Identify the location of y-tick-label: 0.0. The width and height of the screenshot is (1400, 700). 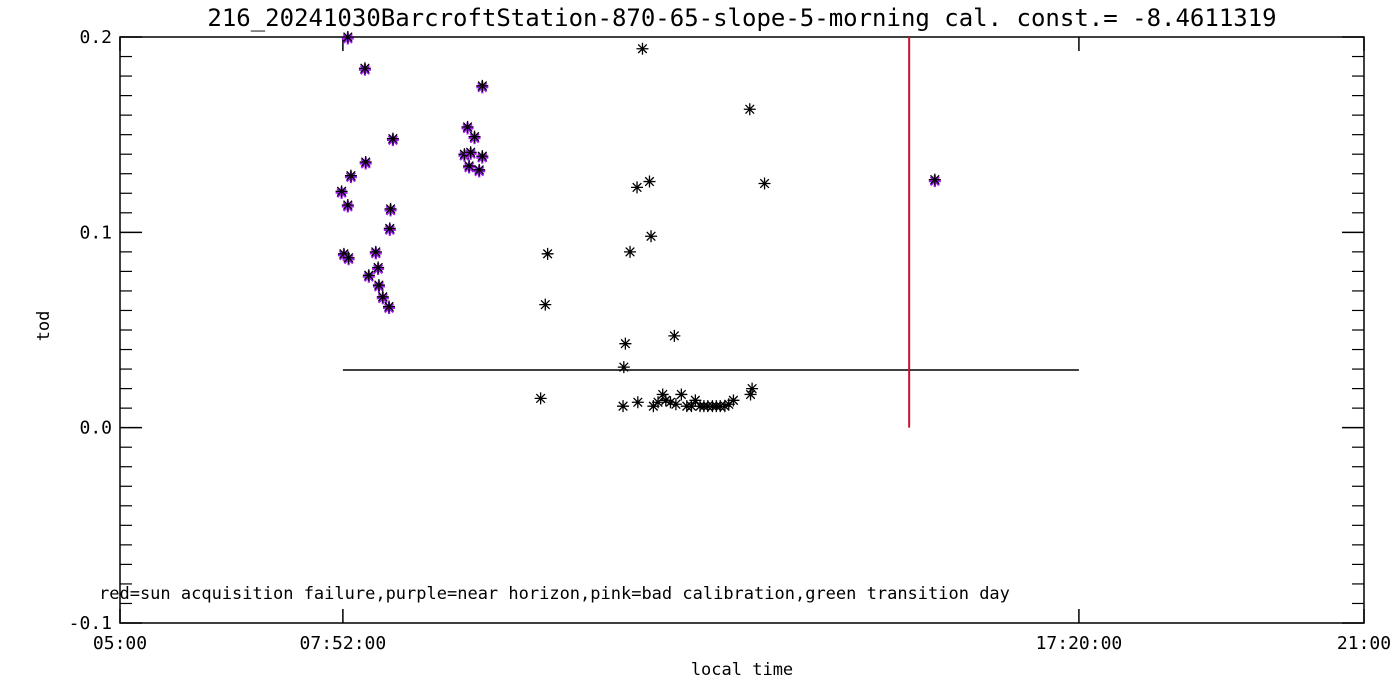
(95, 428).